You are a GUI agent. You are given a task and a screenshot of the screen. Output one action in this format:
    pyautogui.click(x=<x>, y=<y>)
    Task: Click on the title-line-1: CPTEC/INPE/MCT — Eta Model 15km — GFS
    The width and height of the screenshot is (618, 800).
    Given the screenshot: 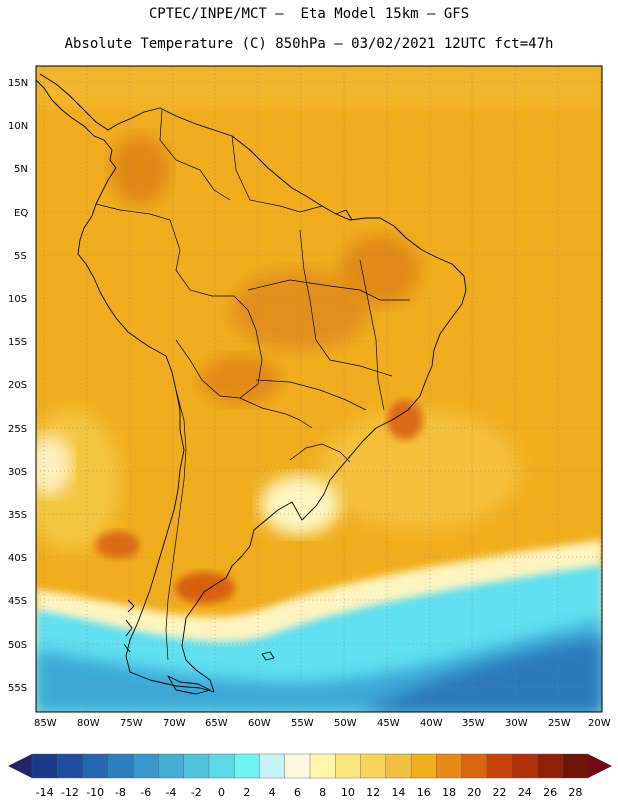 What is the action you would take?
    pyautogui.click(x=309, y=14)
    